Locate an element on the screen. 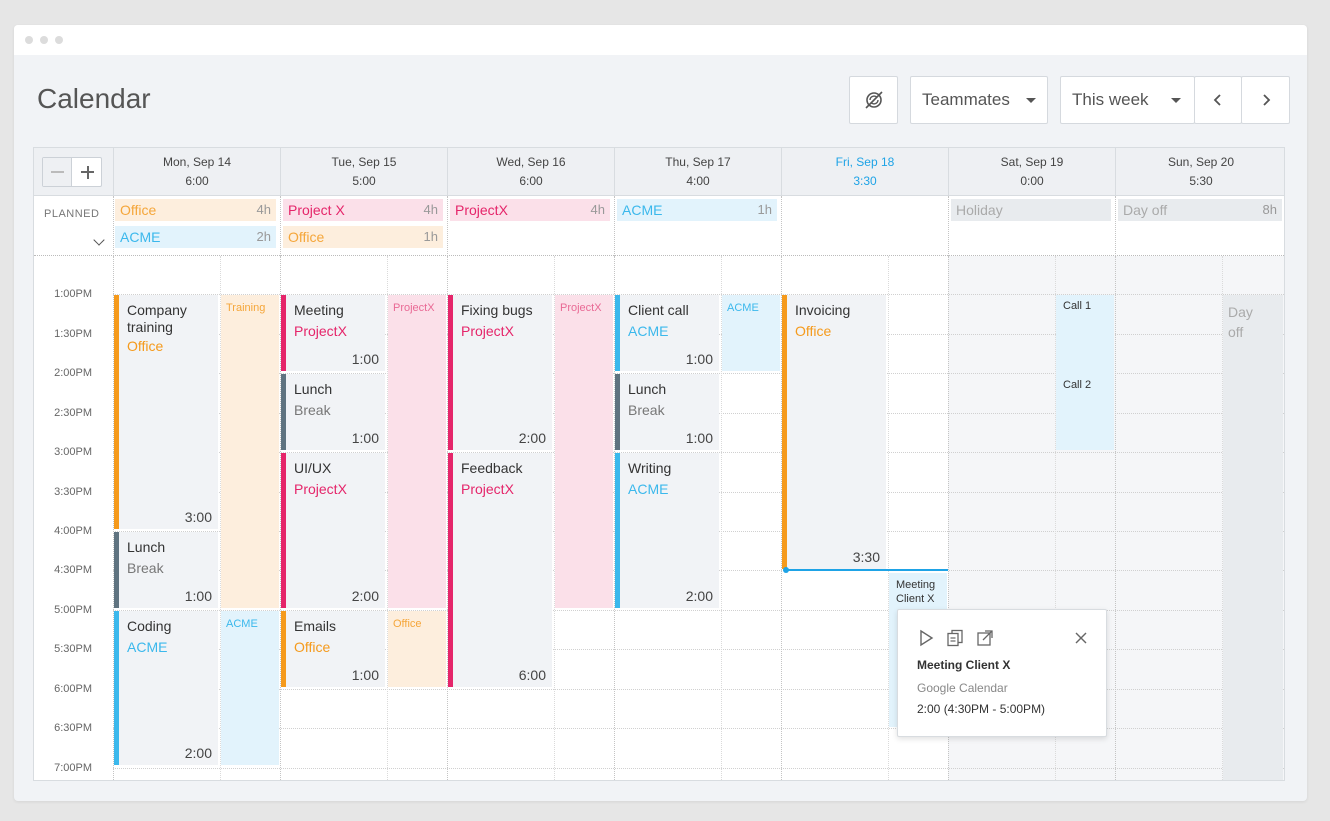  planned-item: Office 4h is located at coordinates (195, 210).